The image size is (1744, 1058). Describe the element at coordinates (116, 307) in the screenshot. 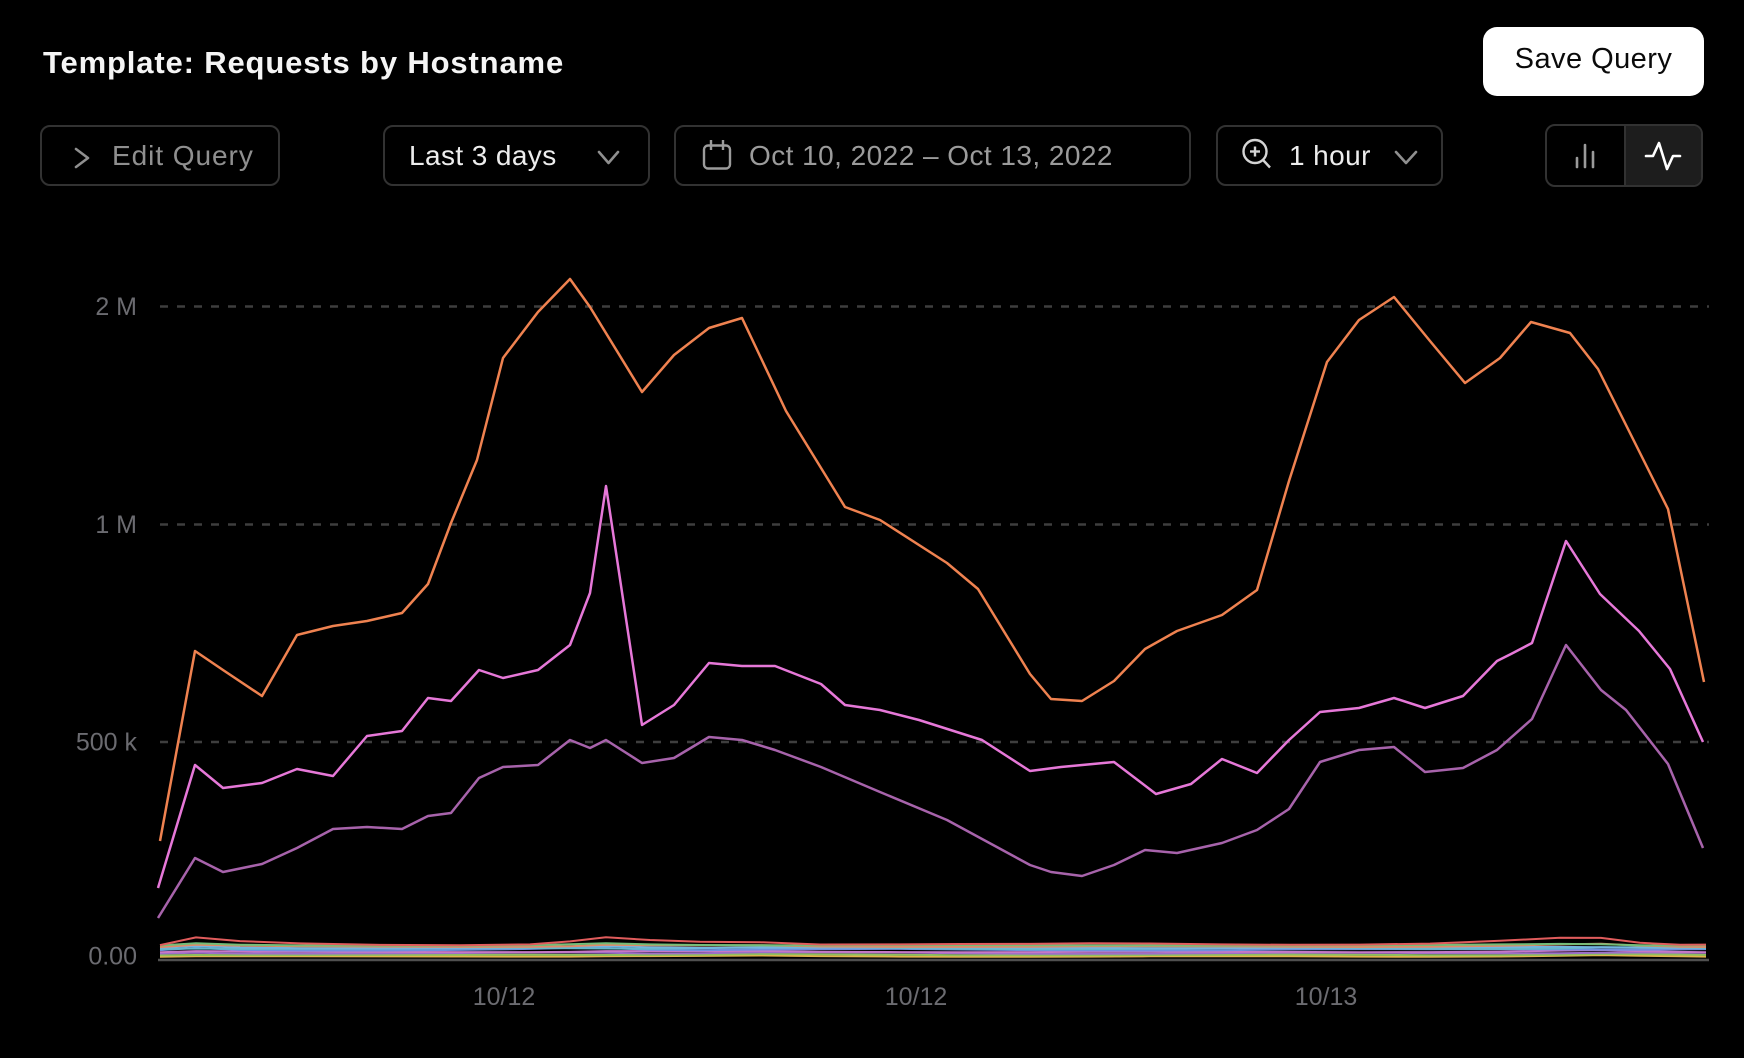

I see `svg-text: 2 M` at that location.